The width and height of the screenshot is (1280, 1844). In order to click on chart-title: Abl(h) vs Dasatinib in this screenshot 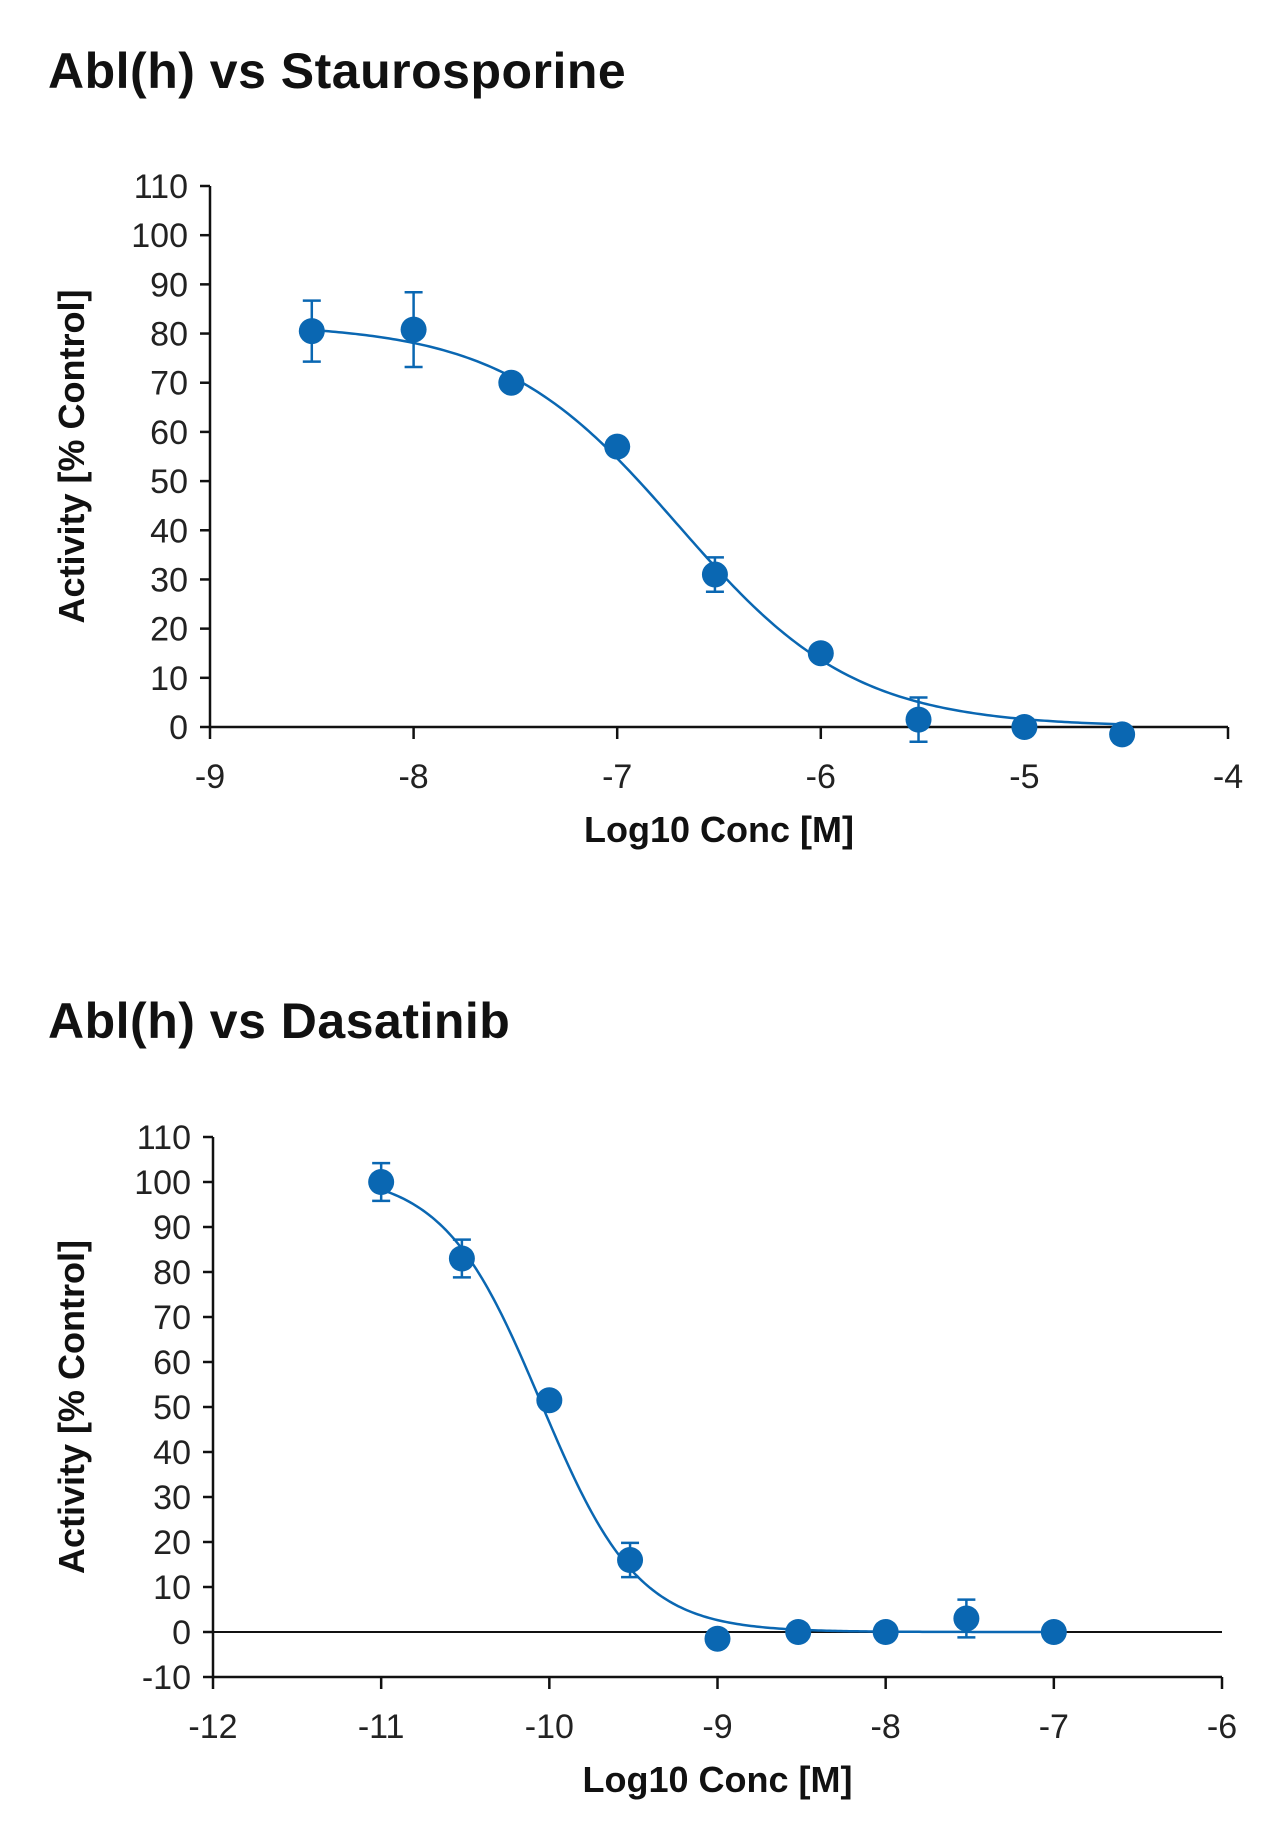, I will do `click(279, 1021)`.